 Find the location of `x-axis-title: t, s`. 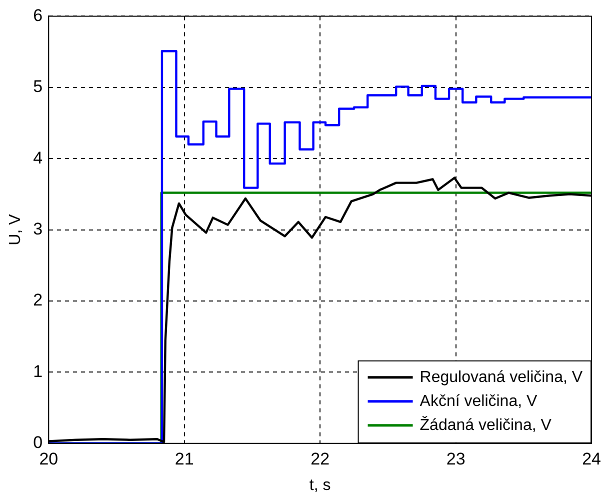

x-axis-title: t, s is located at coordinates (320, 485).